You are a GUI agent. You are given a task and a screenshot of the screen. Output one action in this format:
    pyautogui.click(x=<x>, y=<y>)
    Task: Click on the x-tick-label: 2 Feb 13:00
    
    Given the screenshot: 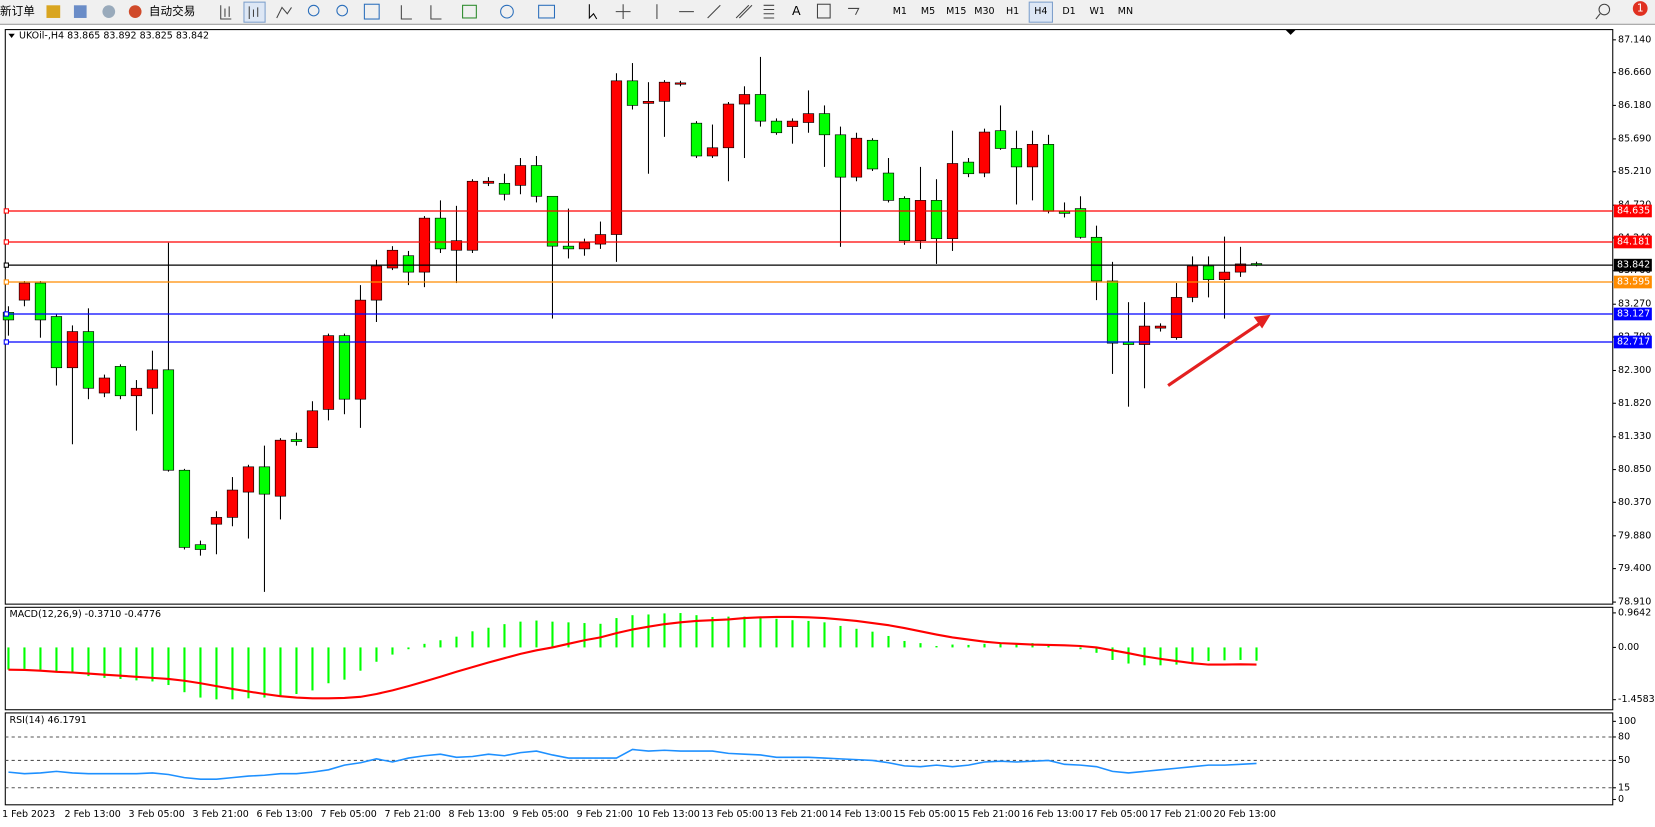 What is the action you would take?
    pyautogui.click(x=93, y=814)
    